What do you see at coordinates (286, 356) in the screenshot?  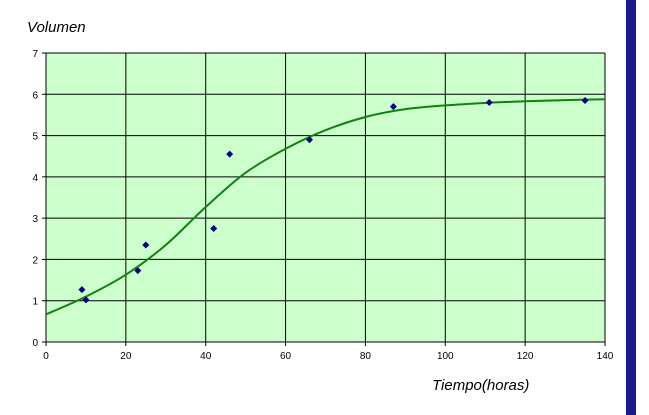 I see `x-tick-label: 60` at bounding box center [286, 356].